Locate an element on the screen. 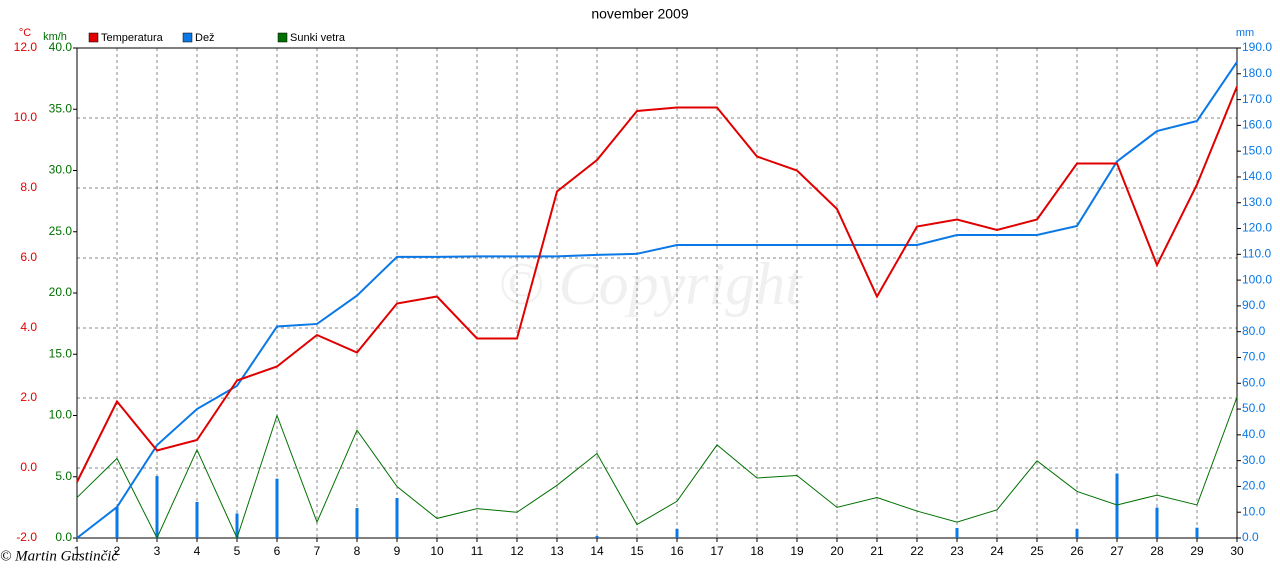  x-tick-label: 20 is located at coordinates (837, 551).